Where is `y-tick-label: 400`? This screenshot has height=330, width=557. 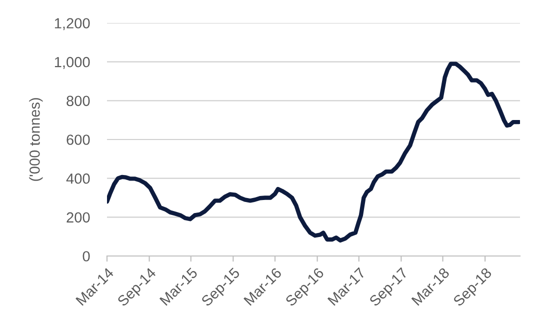 y-tick-label: 400 is located at coordinates (78, 178).